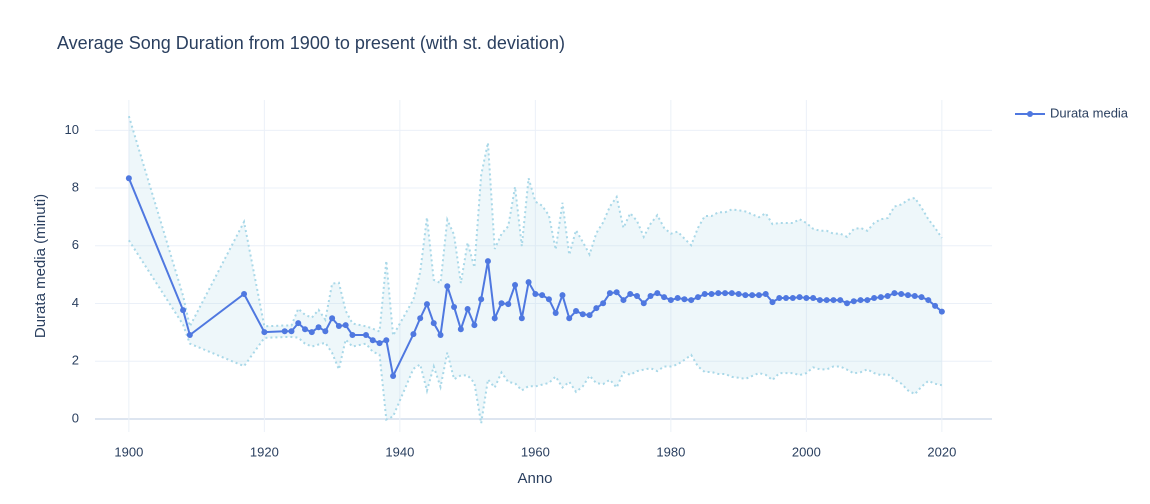 This screenshot has height=504, width=1150. I want to click on x-tick-label: 2020, so click(941, 451).